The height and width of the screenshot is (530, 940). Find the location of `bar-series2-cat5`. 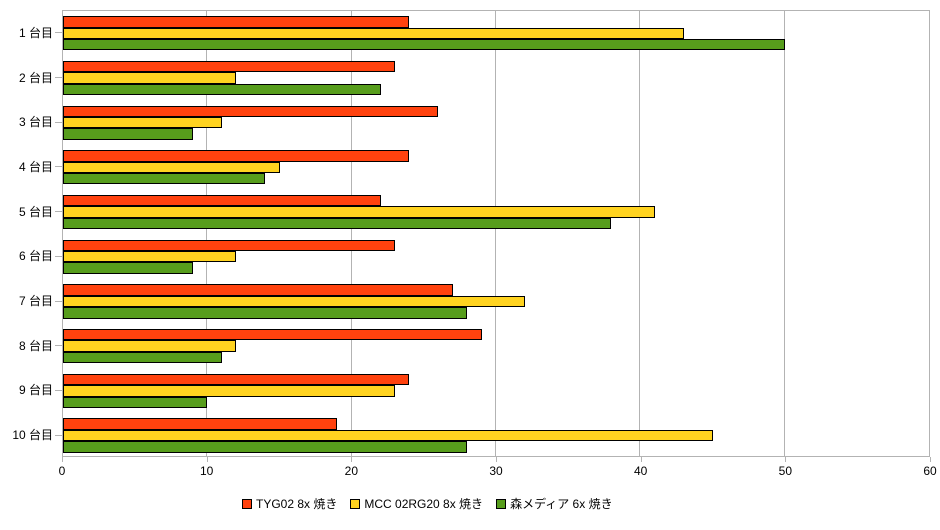

bar-series2-cat5 is located at coordinates (359, 212).